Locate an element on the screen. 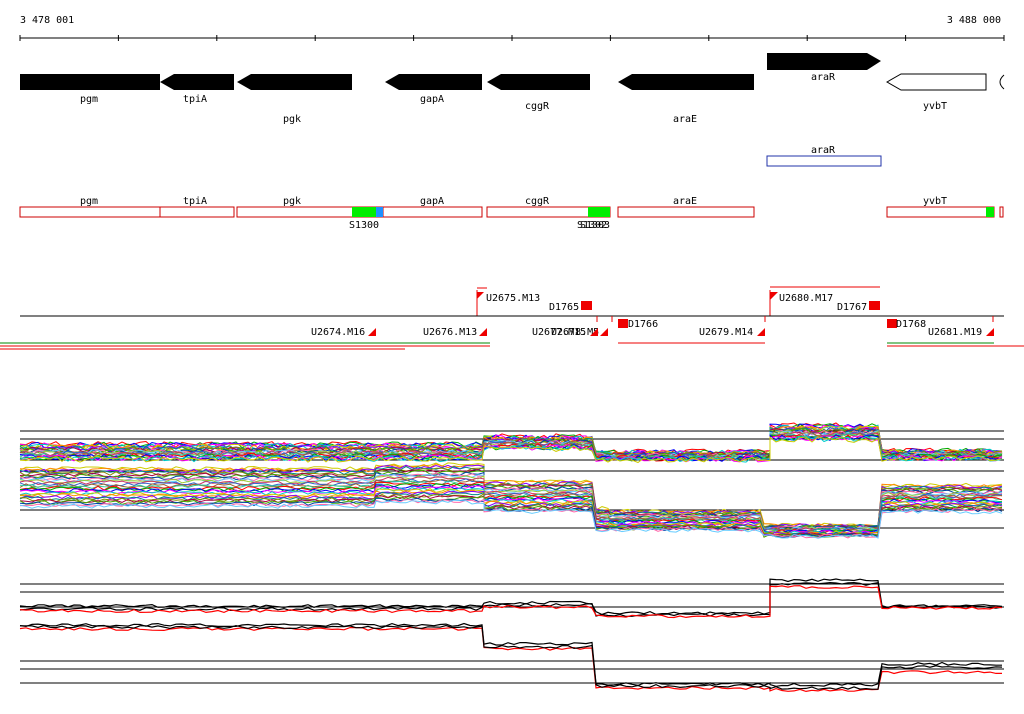 This screenshot has width=1024, height=714. segment-label: U2677.M15 is located at coordinates (559, 332).